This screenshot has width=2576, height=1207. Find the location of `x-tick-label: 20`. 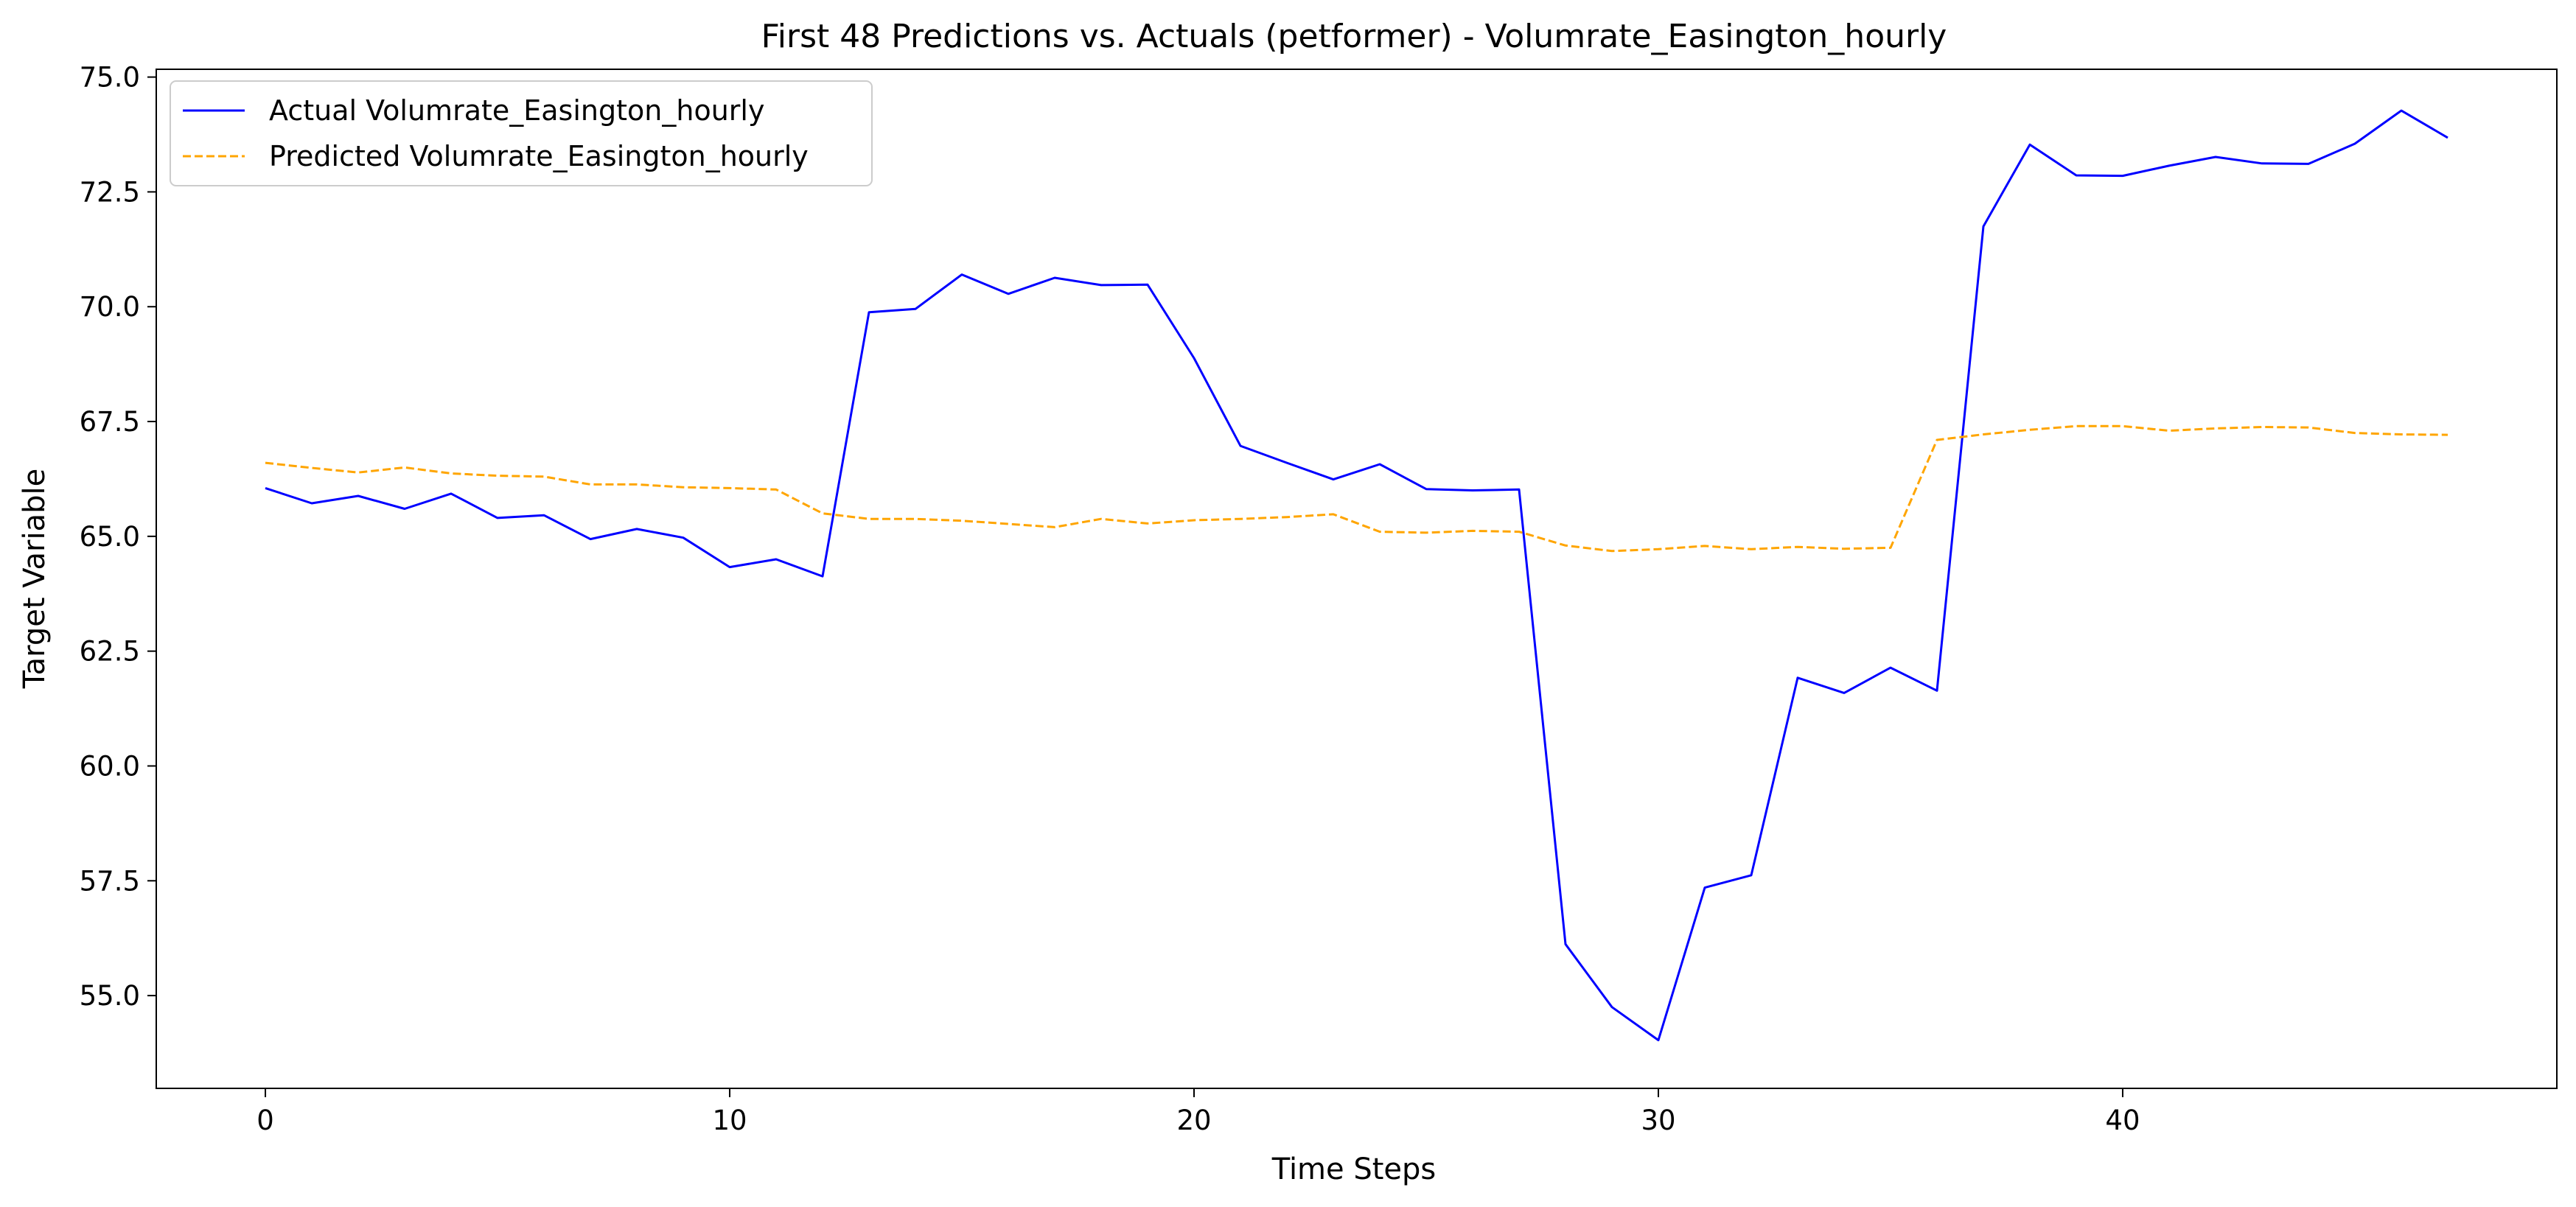

x-tick-label: 20 is located at coordinates (1193, 1120).